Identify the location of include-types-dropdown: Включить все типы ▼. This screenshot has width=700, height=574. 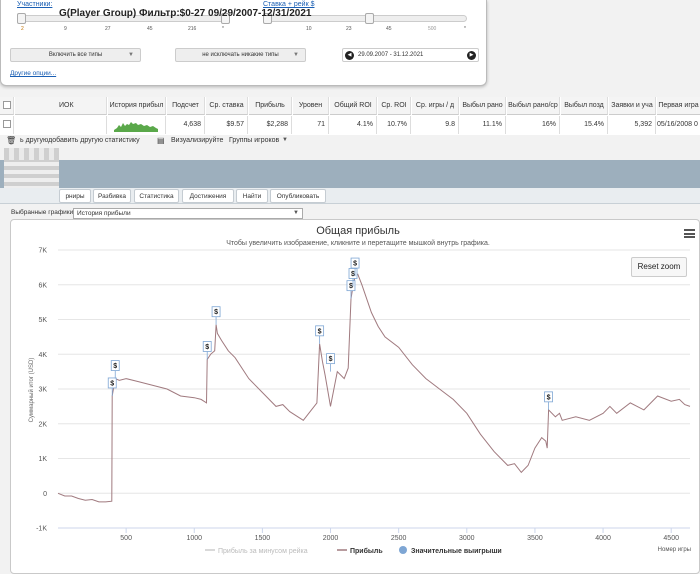
(75, 55).